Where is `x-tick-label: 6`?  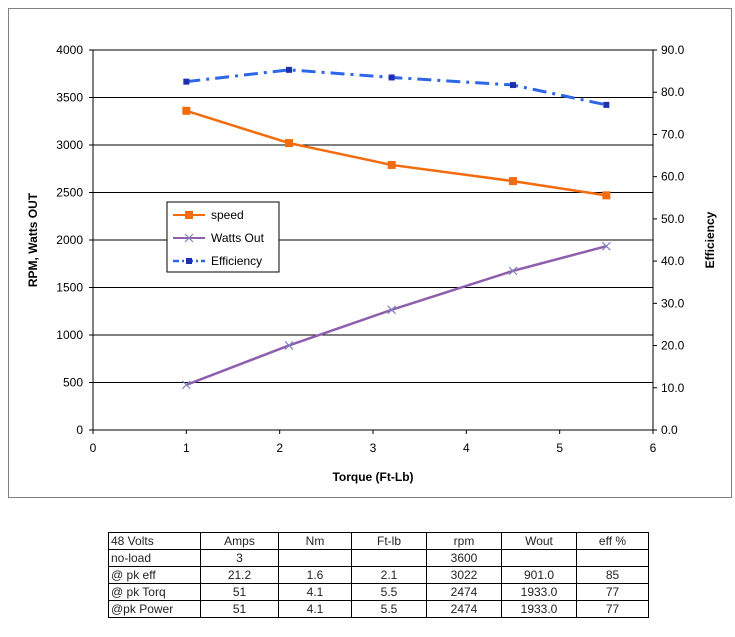 x-tick-label: 6 is located at coordinates (653, 448).